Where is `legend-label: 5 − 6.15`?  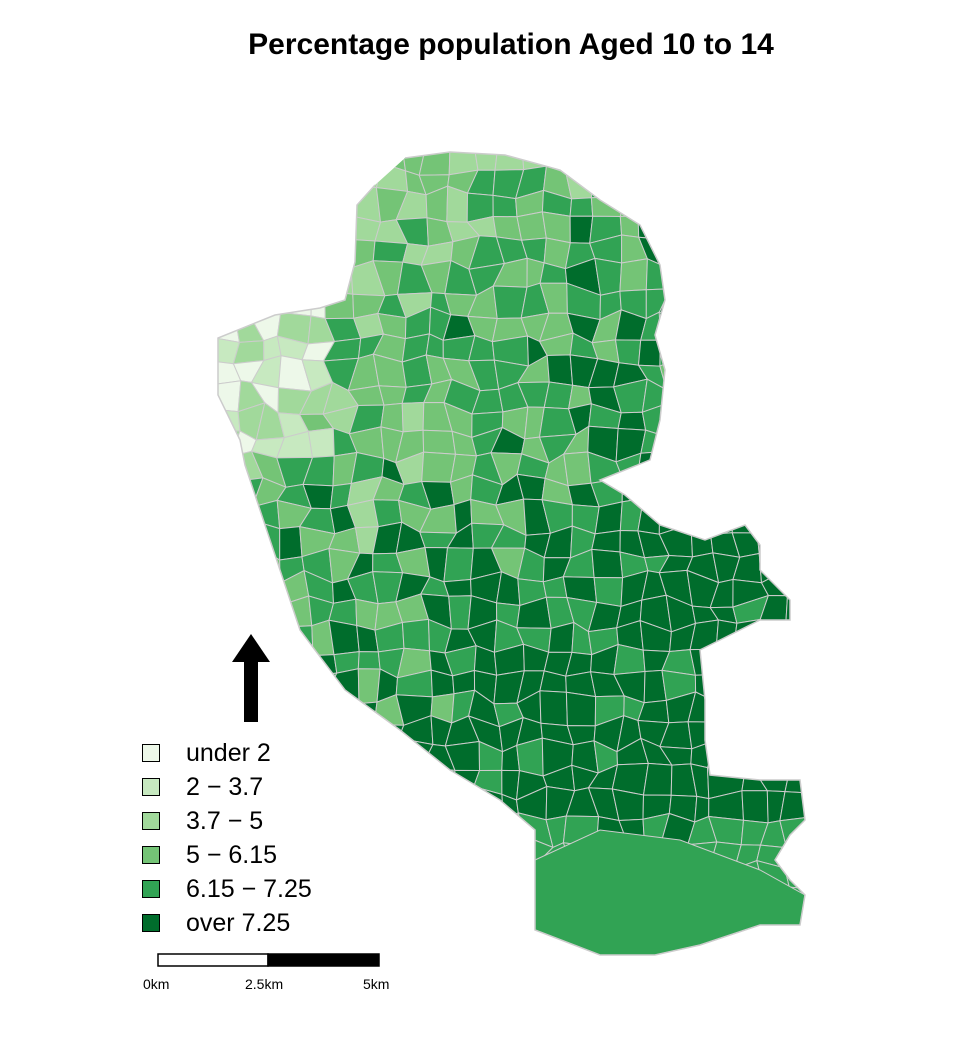
legend-label: 5 − 6.15 is located at coordinates (232, 854).